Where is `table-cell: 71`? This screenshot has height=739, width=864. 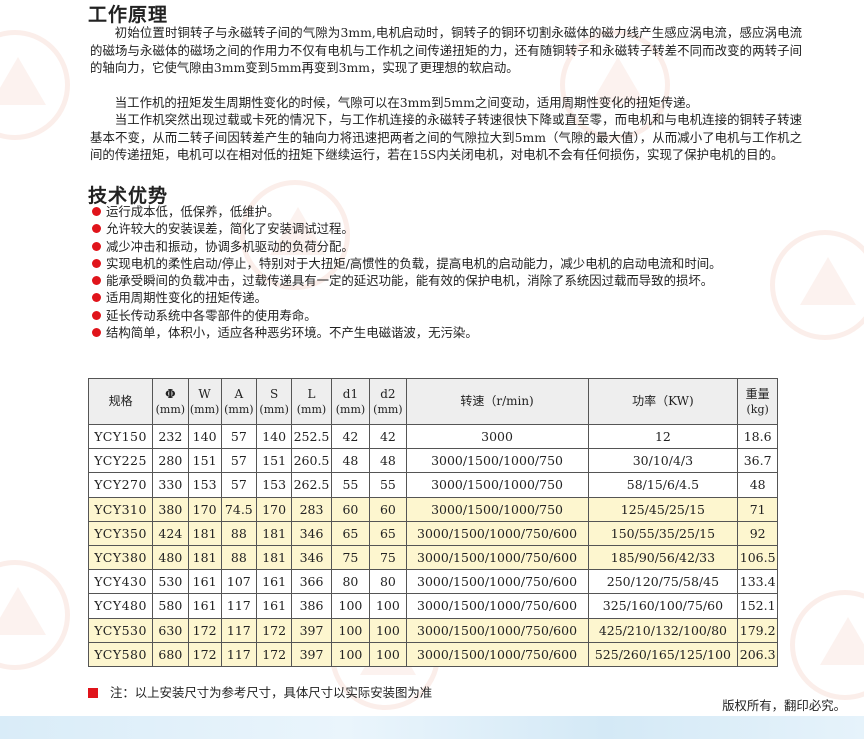 table-cell: 71 is located at coordinates (757, 509).